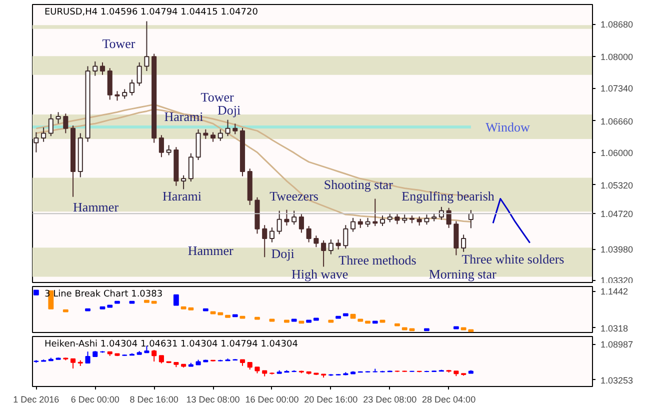 The image size is (649, 419). What do you see at coordinates (171, 345) in the screenshot?
I see `chart-title: Heiken-Ashi 1.04304 1.04631 1.04304 1.04794 1.04304` at bounding box center [171, 345].